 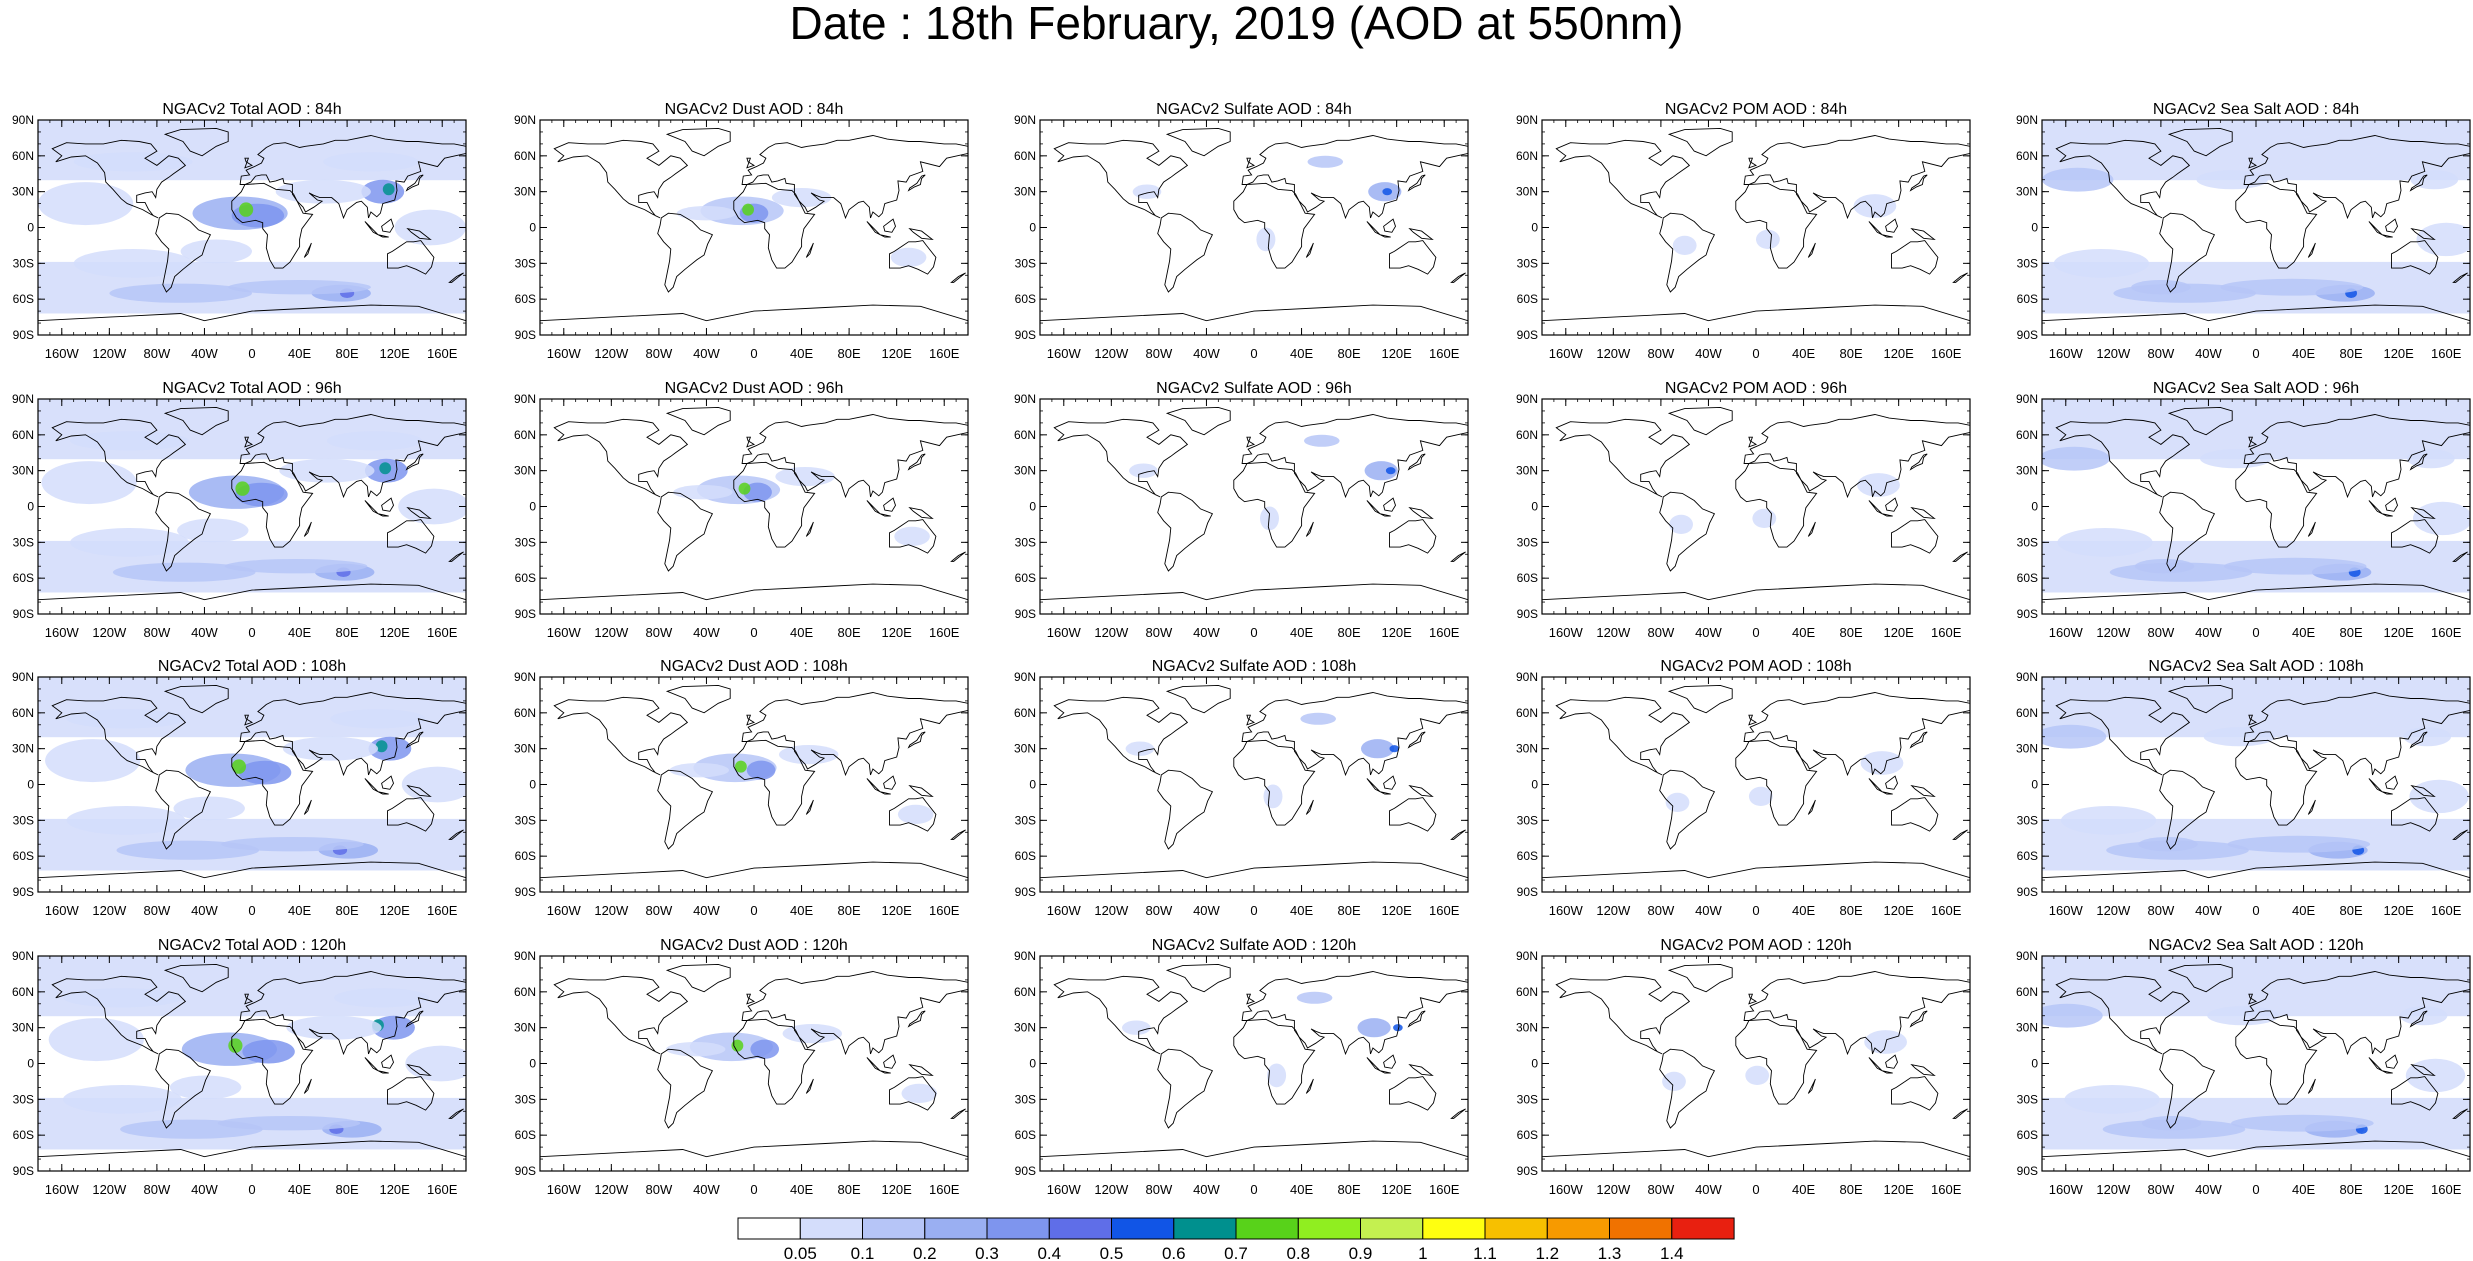 I want to click on lon-tick-label: 80W, so click(x=659, y=1189).